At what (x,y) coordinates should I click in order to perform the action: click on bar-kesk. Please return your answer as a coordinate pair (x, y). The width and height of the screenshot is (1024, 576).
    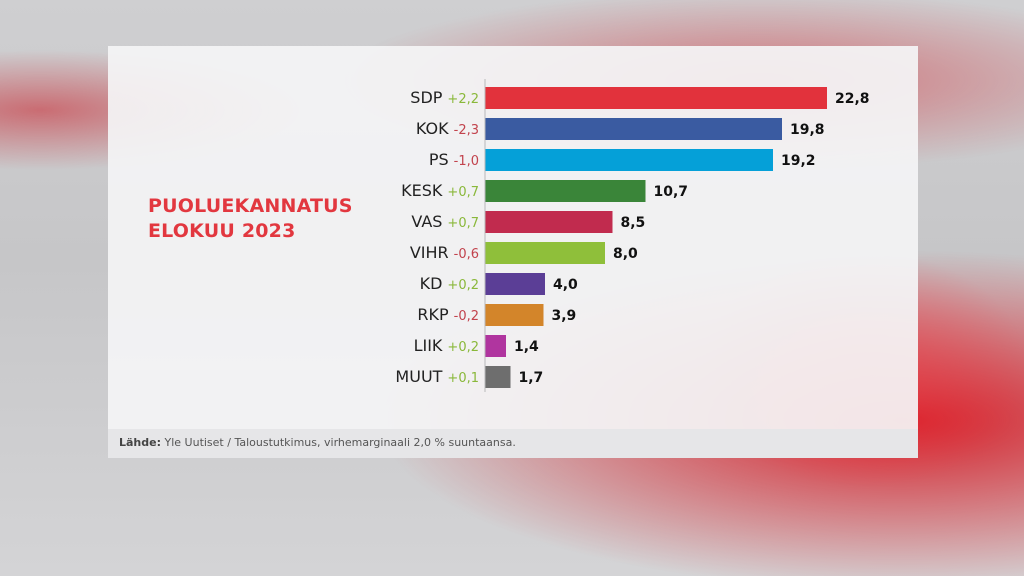
    Looking at the image, I should click on (565, 191).